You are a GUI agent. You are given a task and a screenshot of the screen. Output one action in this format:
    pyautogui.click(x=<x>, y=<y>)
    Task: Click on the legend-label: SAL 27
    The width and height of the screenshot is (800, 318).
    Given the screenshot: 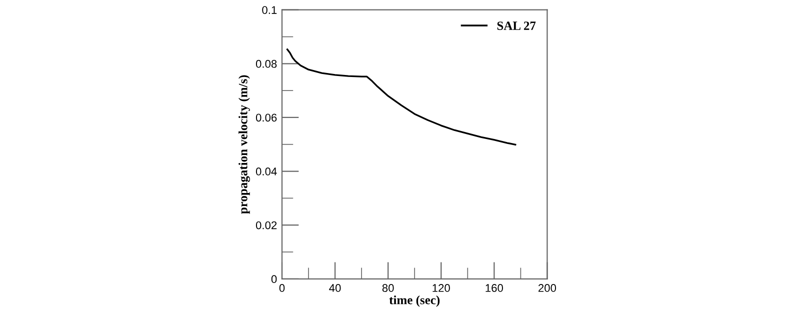 What is the action you would take?
    pyautogui.click(x=516, y=26)
    